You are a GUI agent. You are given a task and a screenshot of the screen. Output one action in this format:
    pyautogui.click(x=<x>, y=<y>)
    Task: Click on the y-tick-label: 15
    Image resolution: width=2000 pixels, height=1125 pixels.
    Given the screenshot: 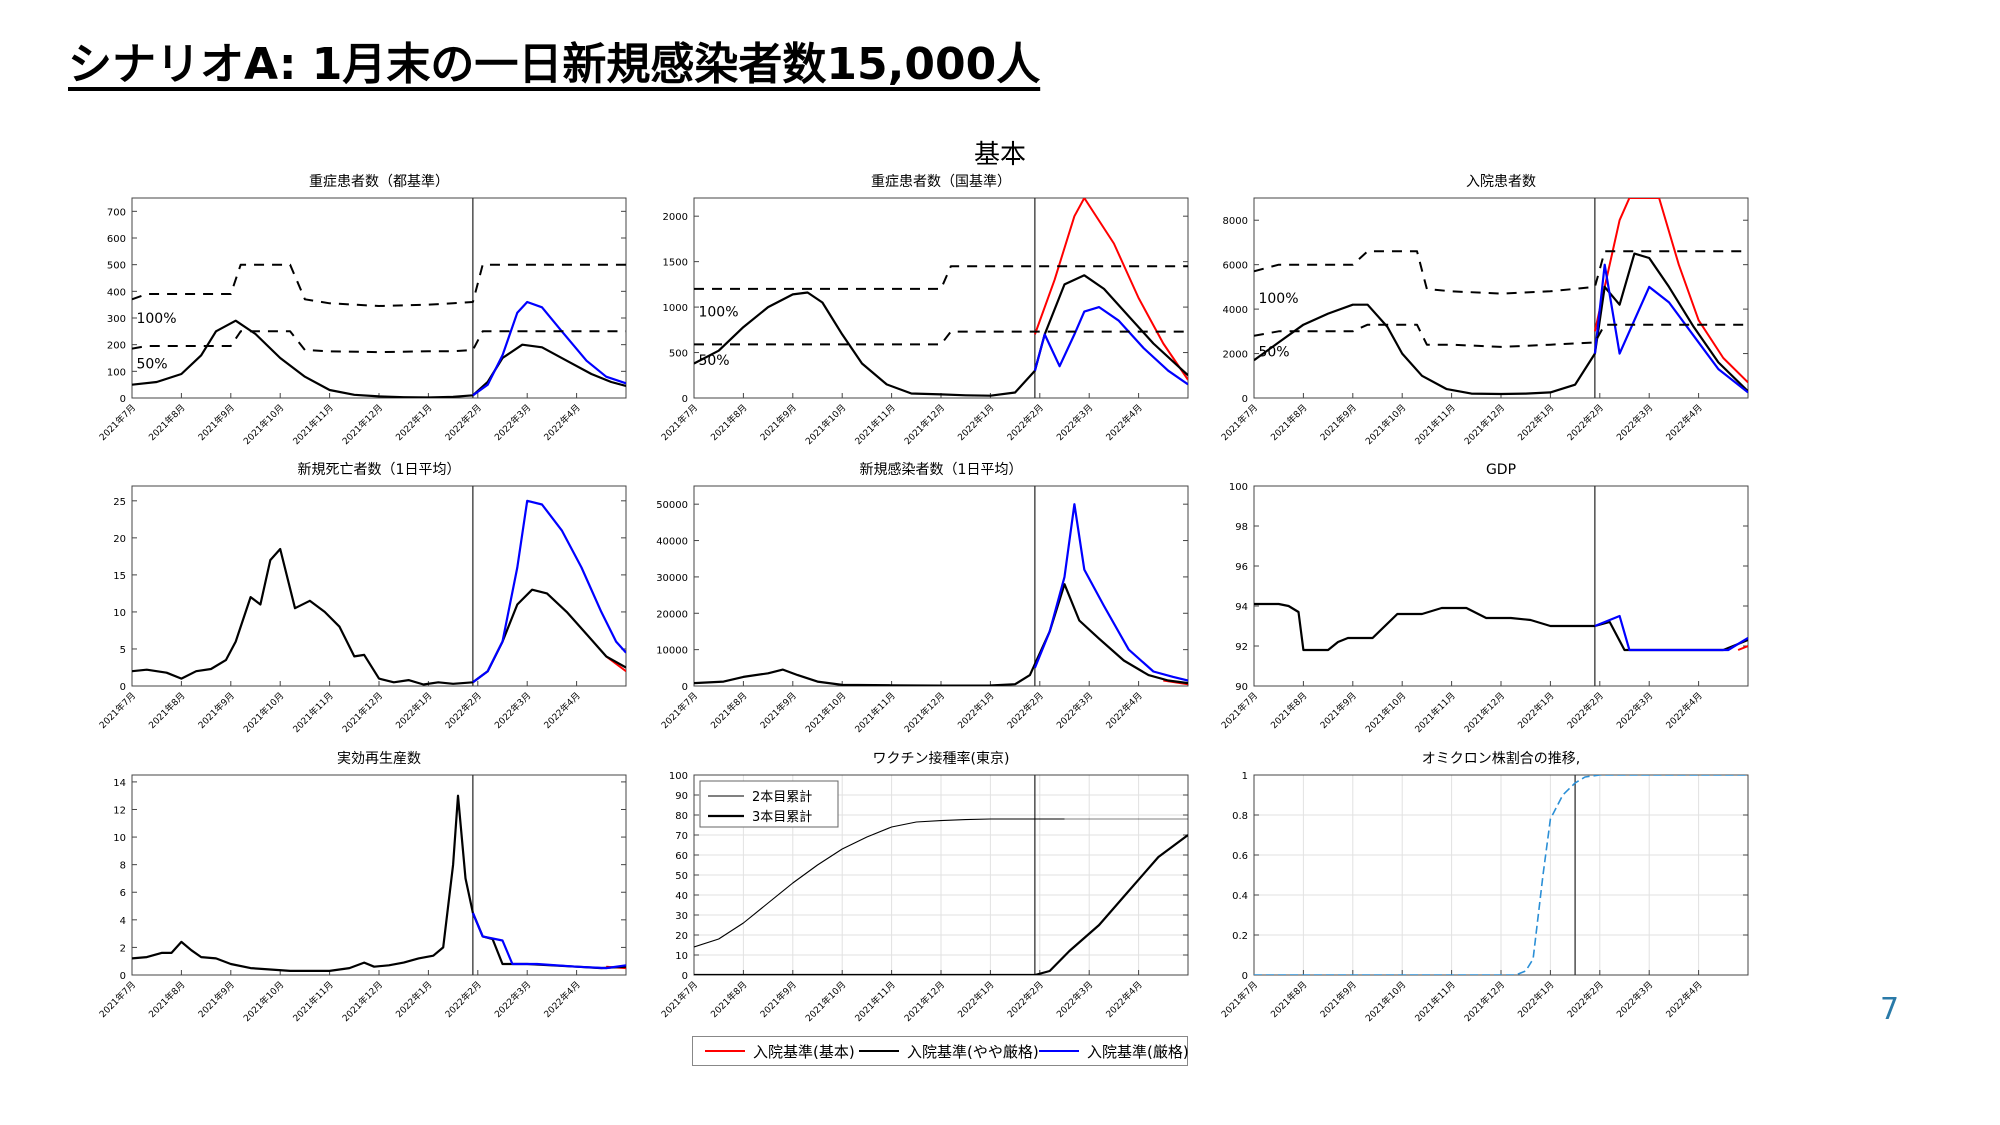 What is the action you would take?
    pyautogui.click(x=119, y=576)
    